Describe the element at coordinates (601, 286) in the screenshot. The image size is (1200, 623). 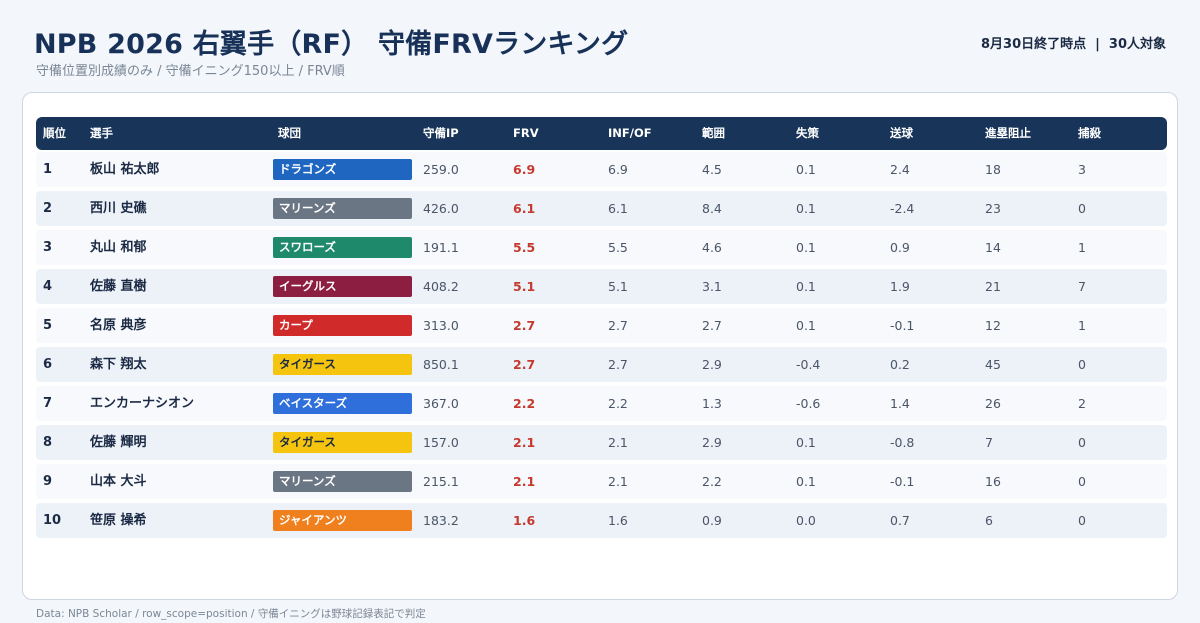
I see `table-row: 4 佐藤 直樹 408.2 5.1 5.1 3.1 0.1 1.9 21 7 イーグルス` at that location.